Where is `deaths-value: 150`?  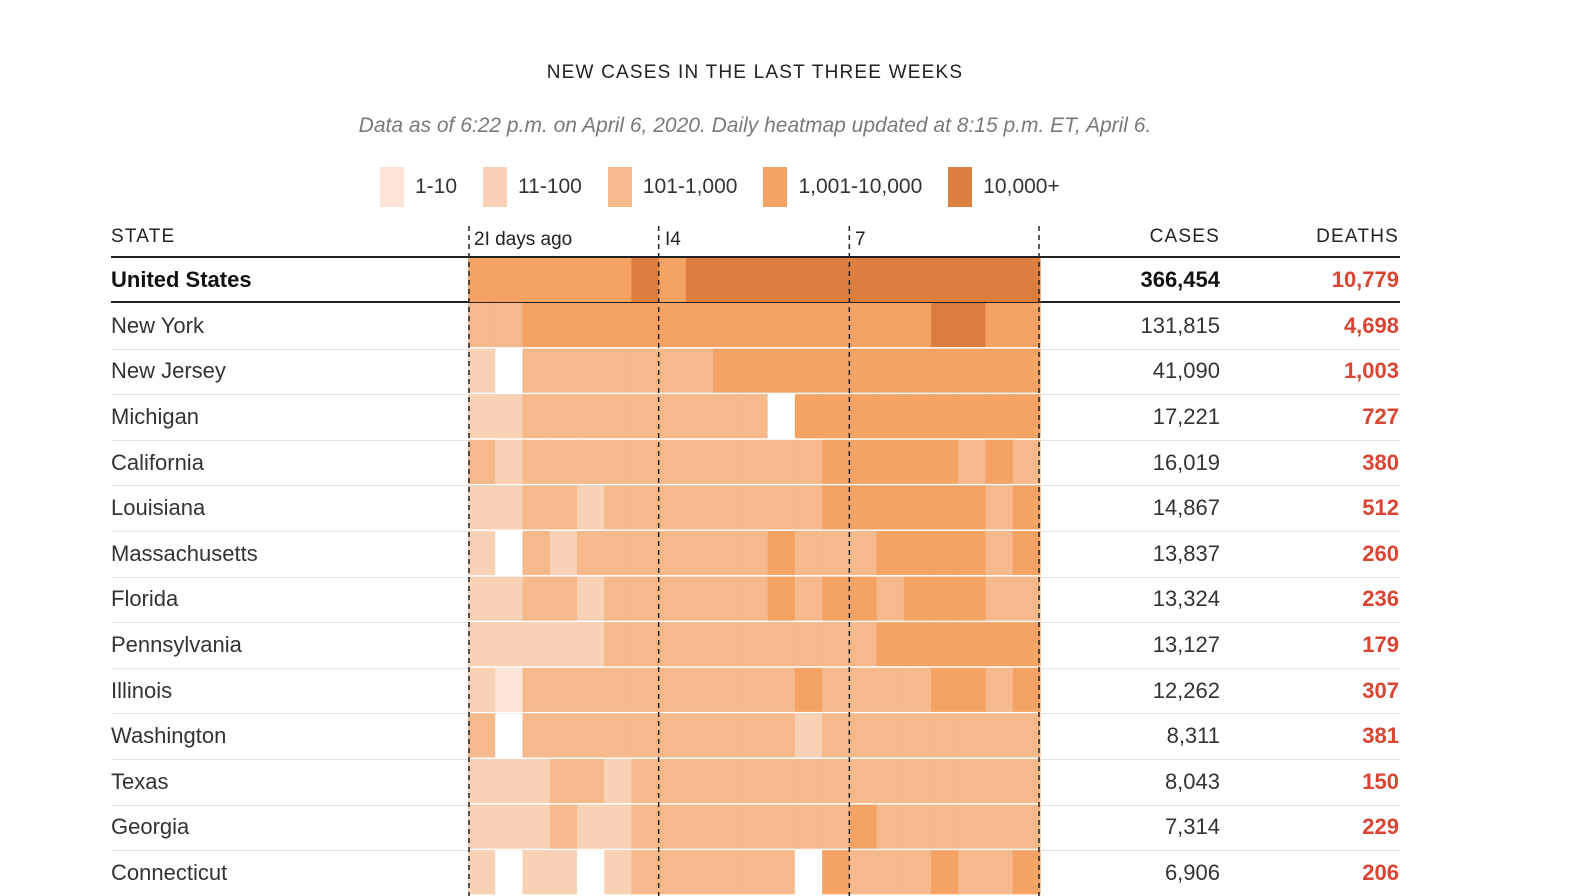
deaths-value: 150 is located at coordinates (1380, 781).